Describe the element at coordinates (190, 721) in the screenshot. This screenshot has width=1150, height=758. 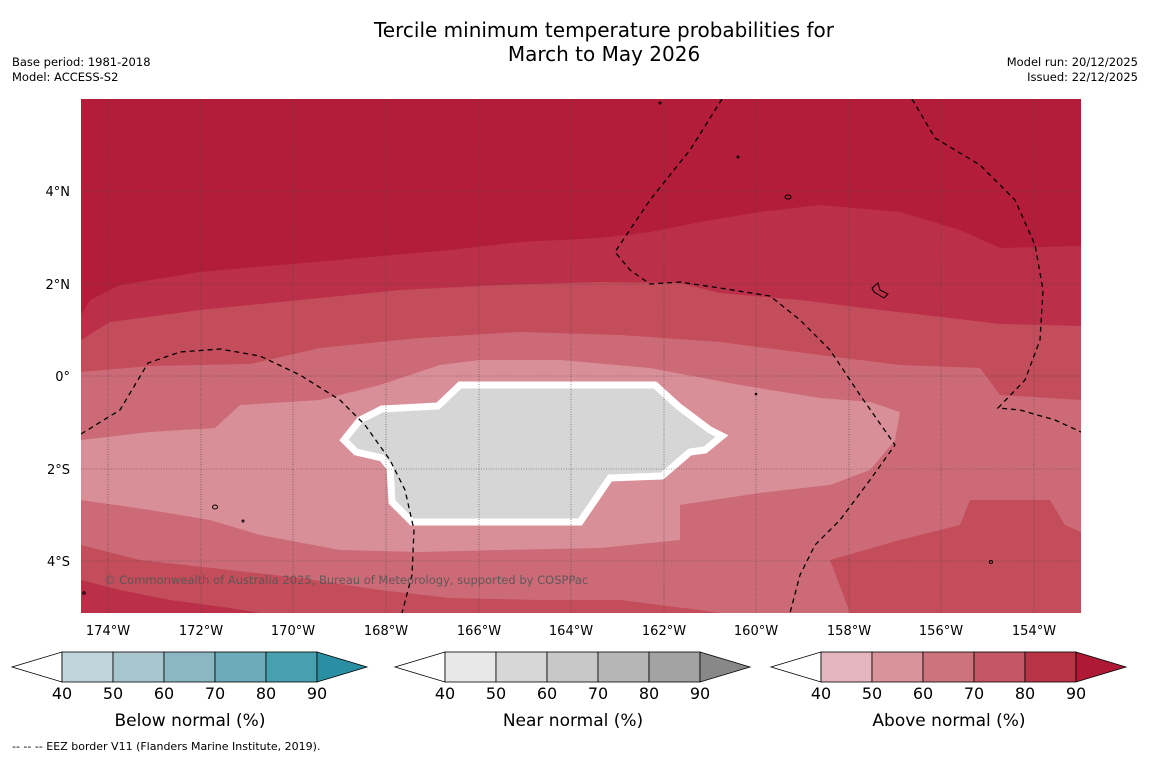
I see `colorbar-below-label: Below normal (%)` at that location.